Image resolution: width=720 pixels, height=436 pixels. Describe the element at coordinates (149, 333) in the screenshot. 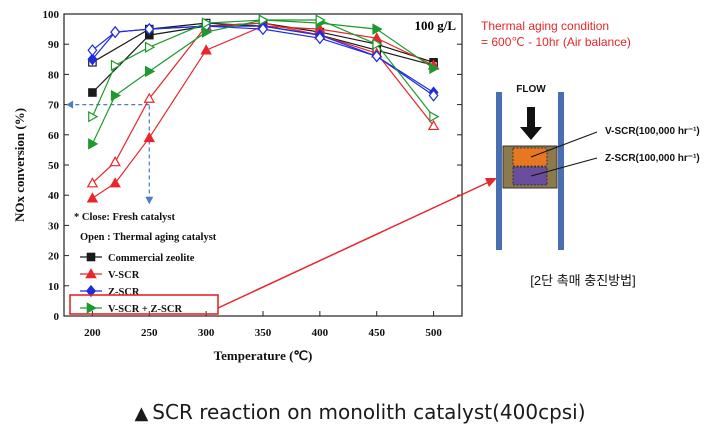

I see `x-tick-label: 250` at that location.